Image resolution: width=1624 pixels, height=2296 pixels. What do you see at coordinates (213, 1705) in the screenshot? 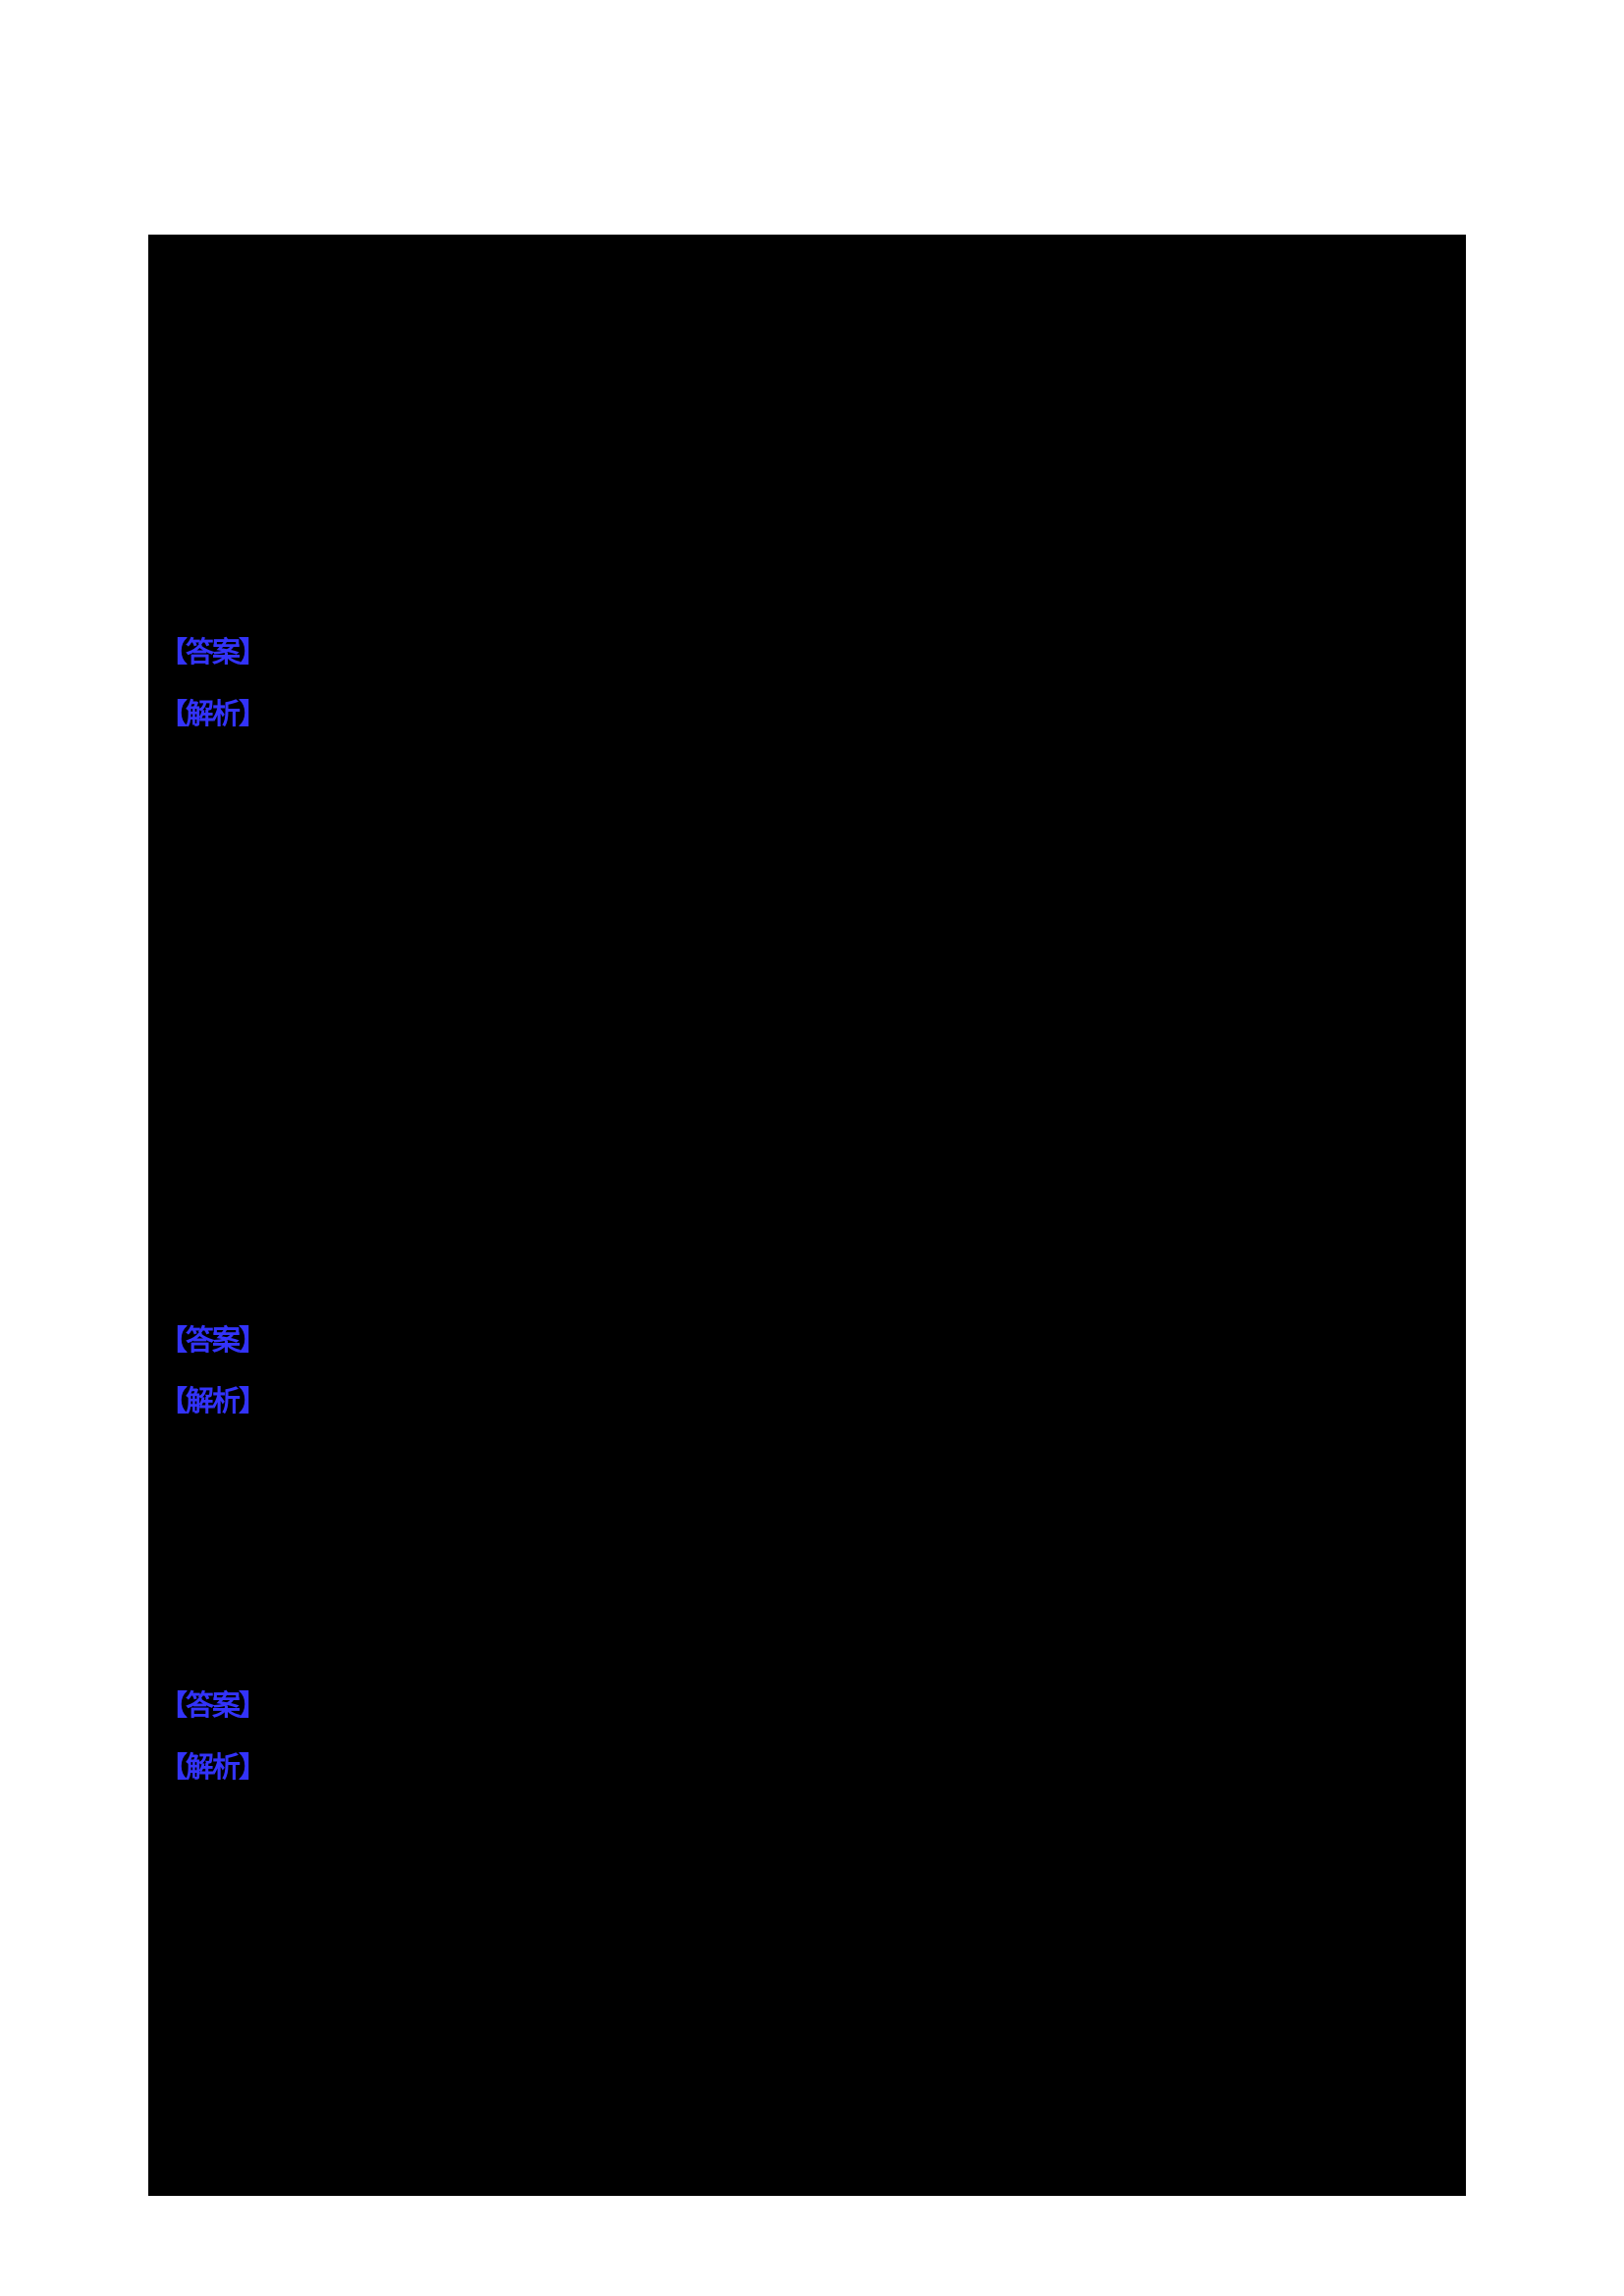
I see `answer-label-3: 【答案】` at bounding box center [213, 1705].